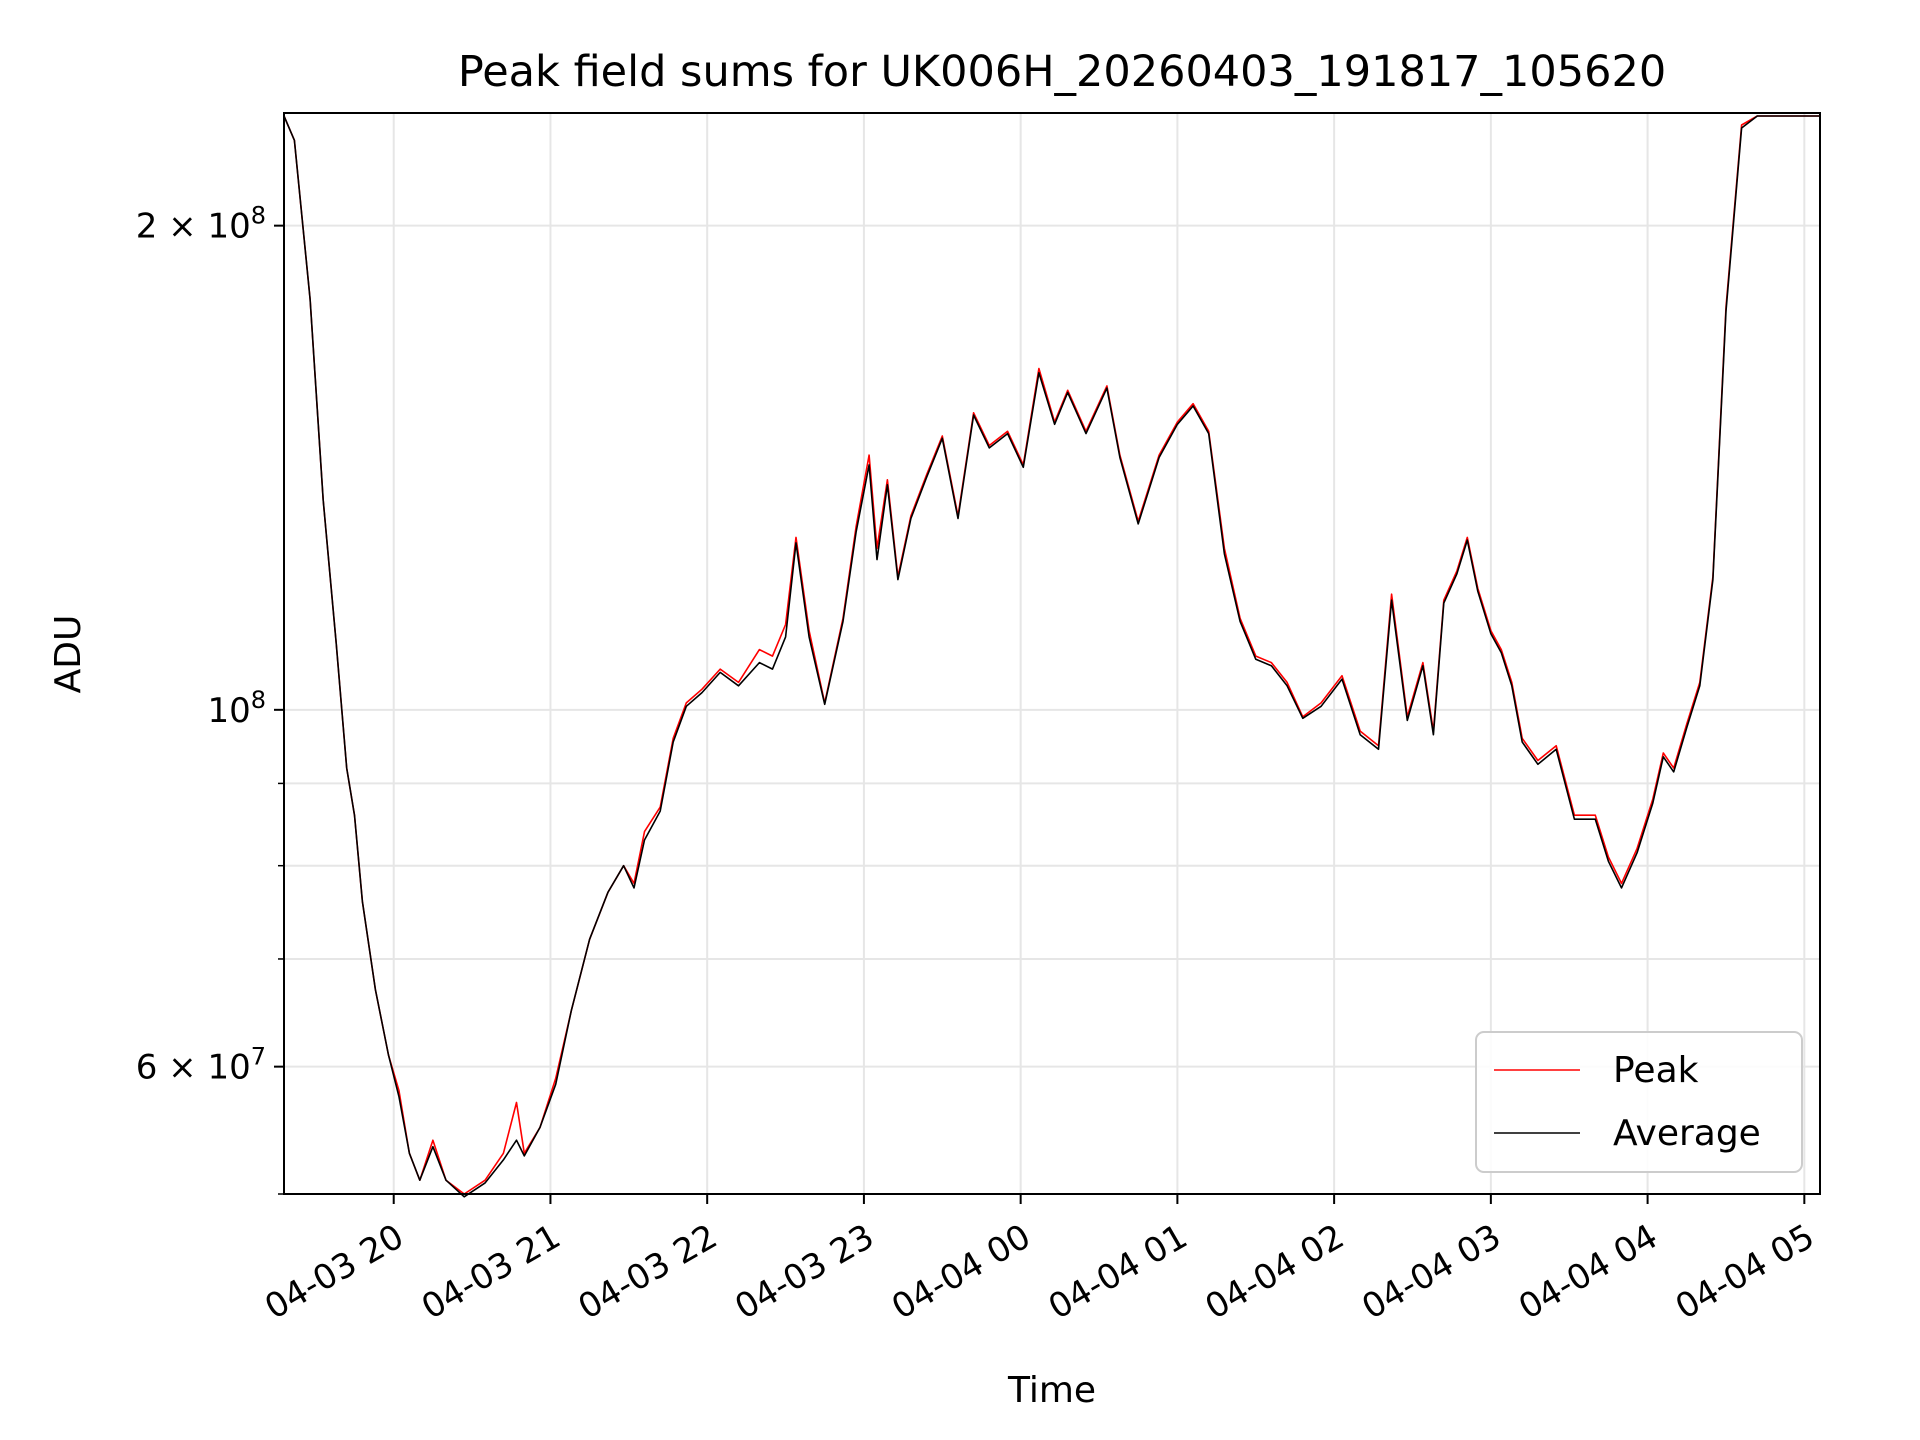  Describe the element at coordinates (201, 1065) in the screenshot. I see `y-tick-label: 6 × 107` at that location.